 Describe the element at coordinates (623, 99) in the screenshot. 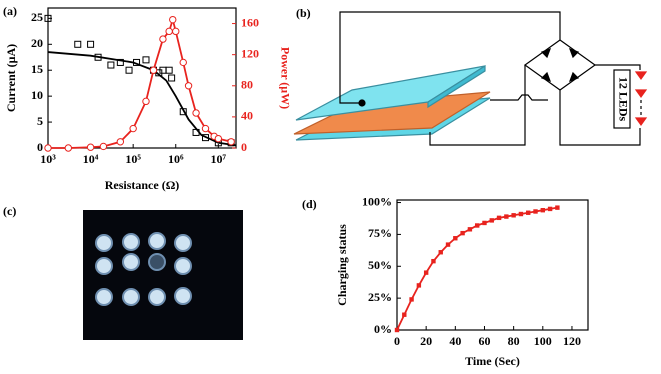

I see `led-label: 12 LEDs` at that location.